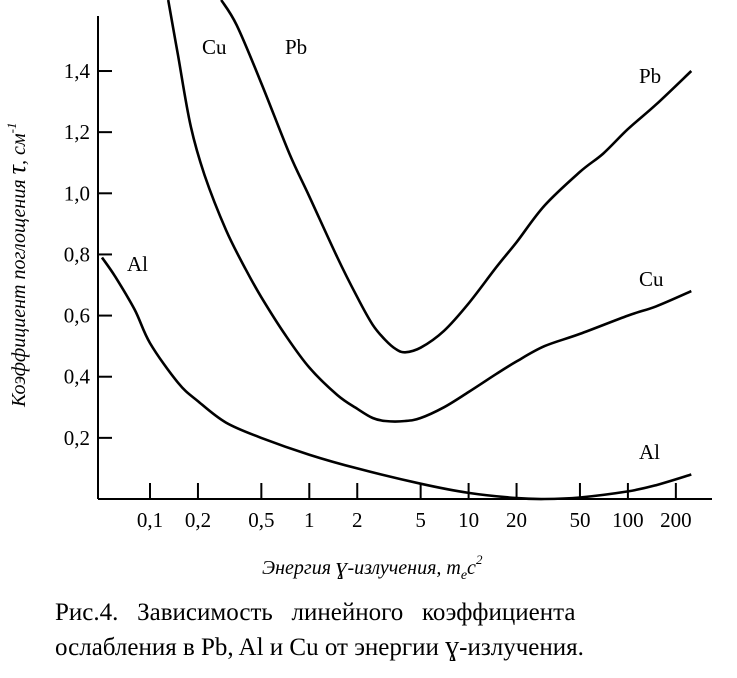  Describe the element at coordinates (77, 71) in the screenshot. I see `y-tick-label: 1,4` at that location.